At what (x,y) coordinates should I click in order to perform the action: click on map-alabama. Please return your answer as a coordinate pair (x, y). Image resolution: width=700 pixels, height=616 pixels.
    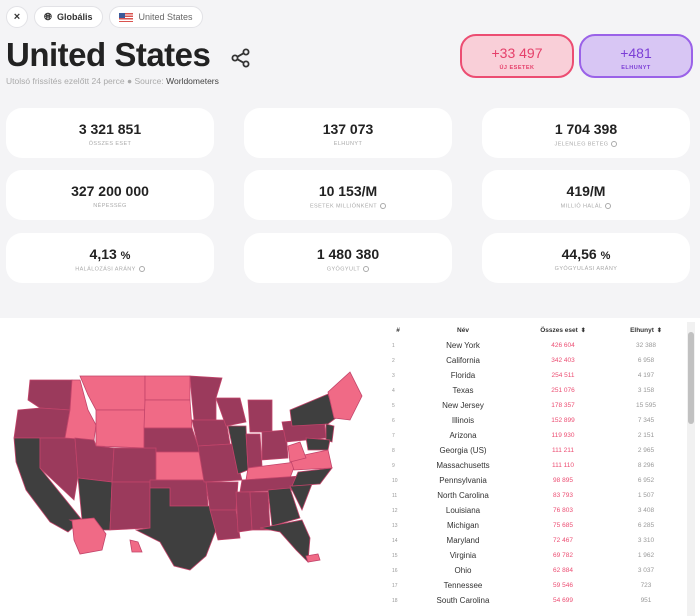
    Looking at the image, I should click on (260, 511).